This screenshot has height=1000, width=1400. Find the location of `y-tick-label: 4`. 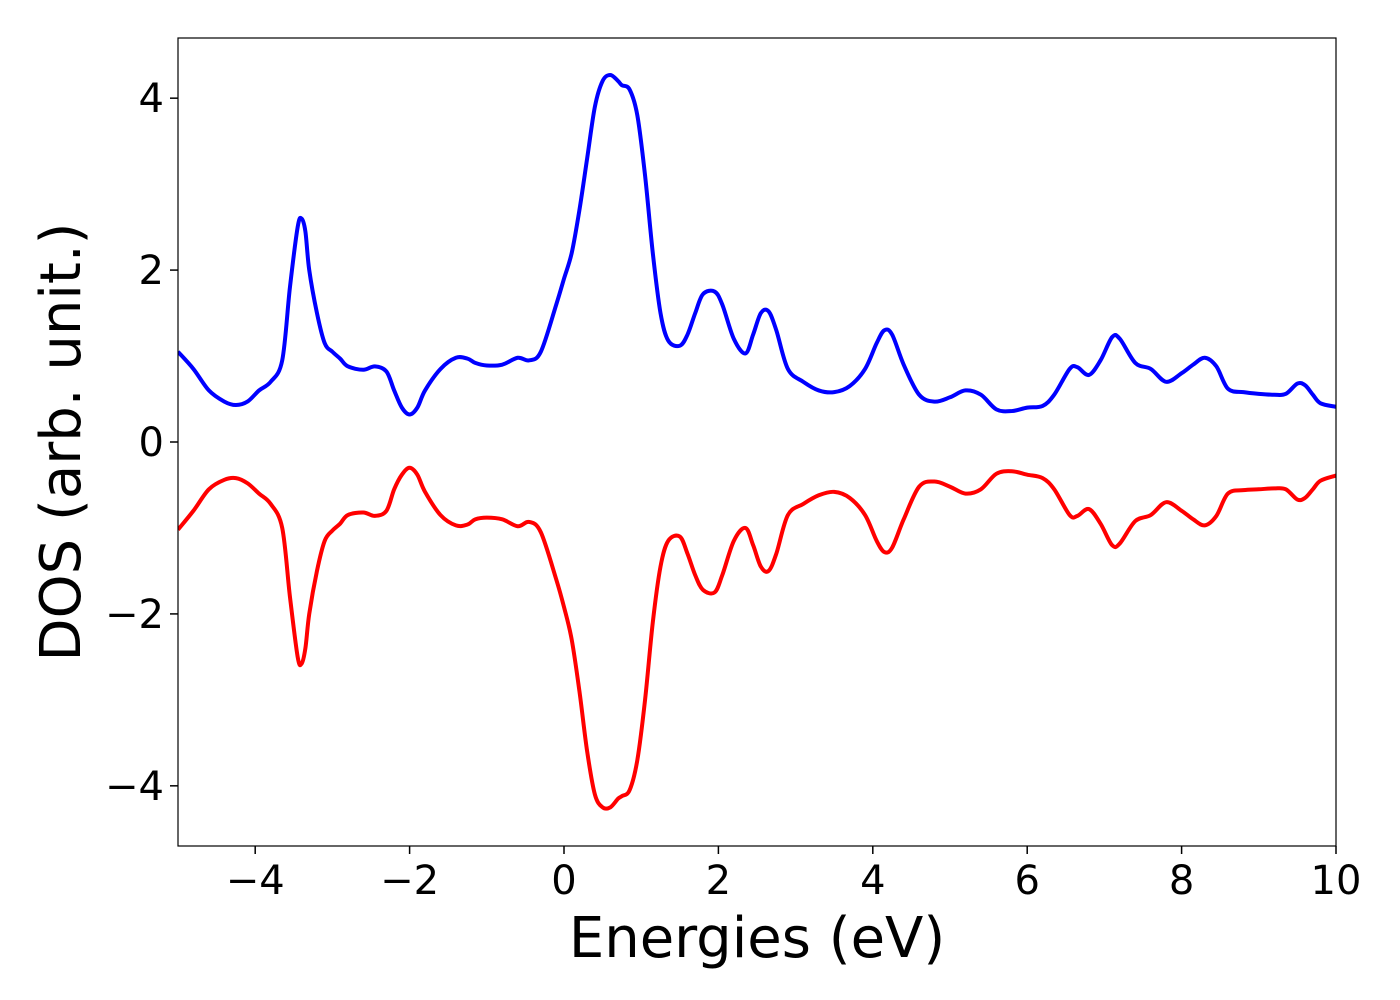

y-tick-label: 4 is located at coordinates (151, 99).